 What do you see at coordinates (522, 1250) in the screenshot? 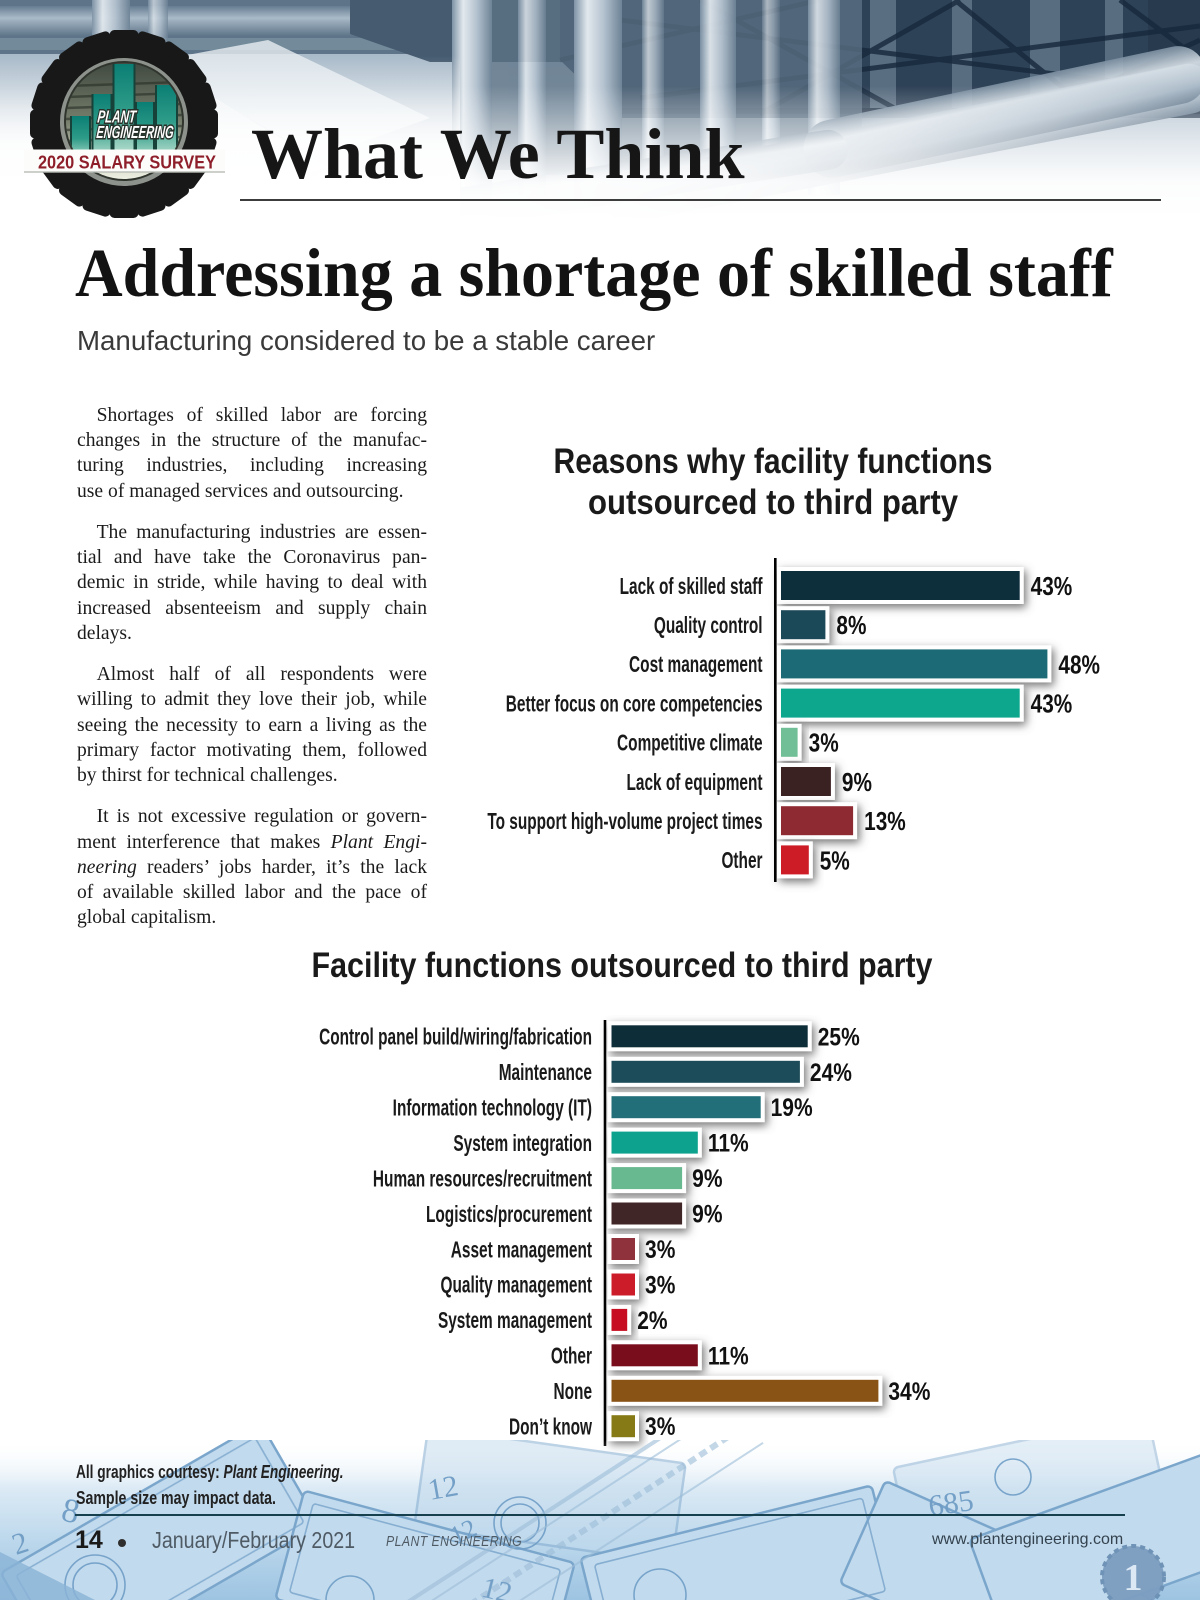
I see `svg-text: Asset management` at bounding box center [522, 1250].